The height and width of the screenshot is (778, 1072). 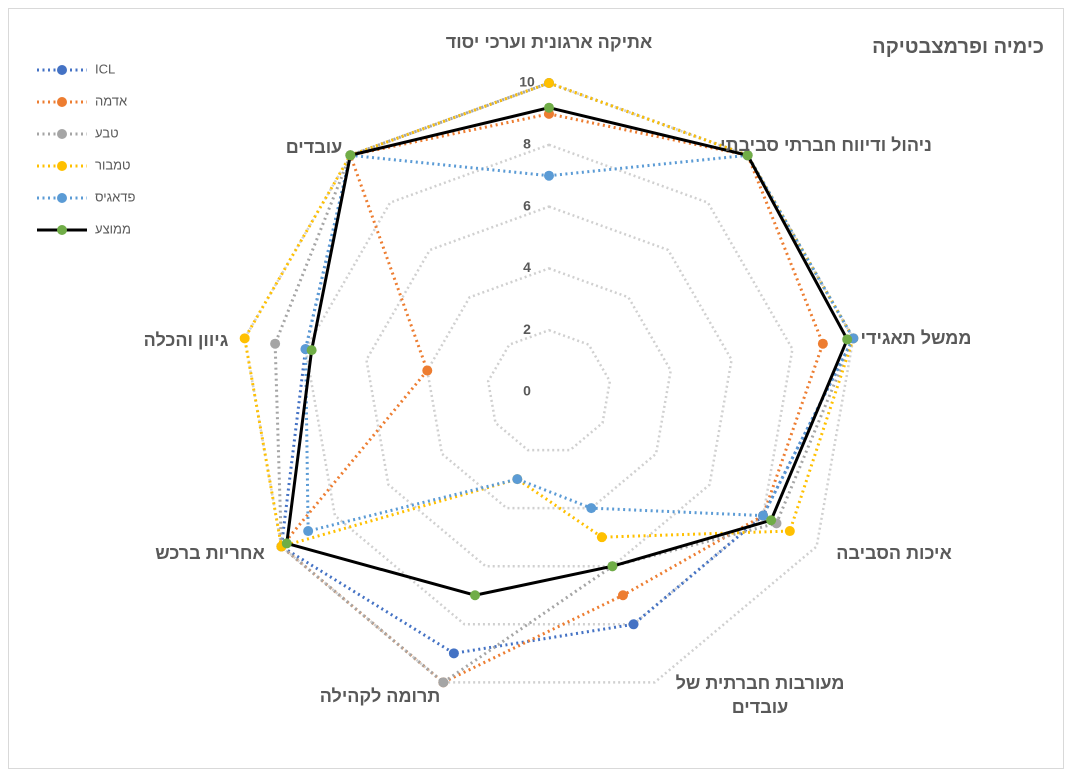 I want to click on axis-label: ניהול ודיווח חברתי סביבתי, so click(x=826, y=145).